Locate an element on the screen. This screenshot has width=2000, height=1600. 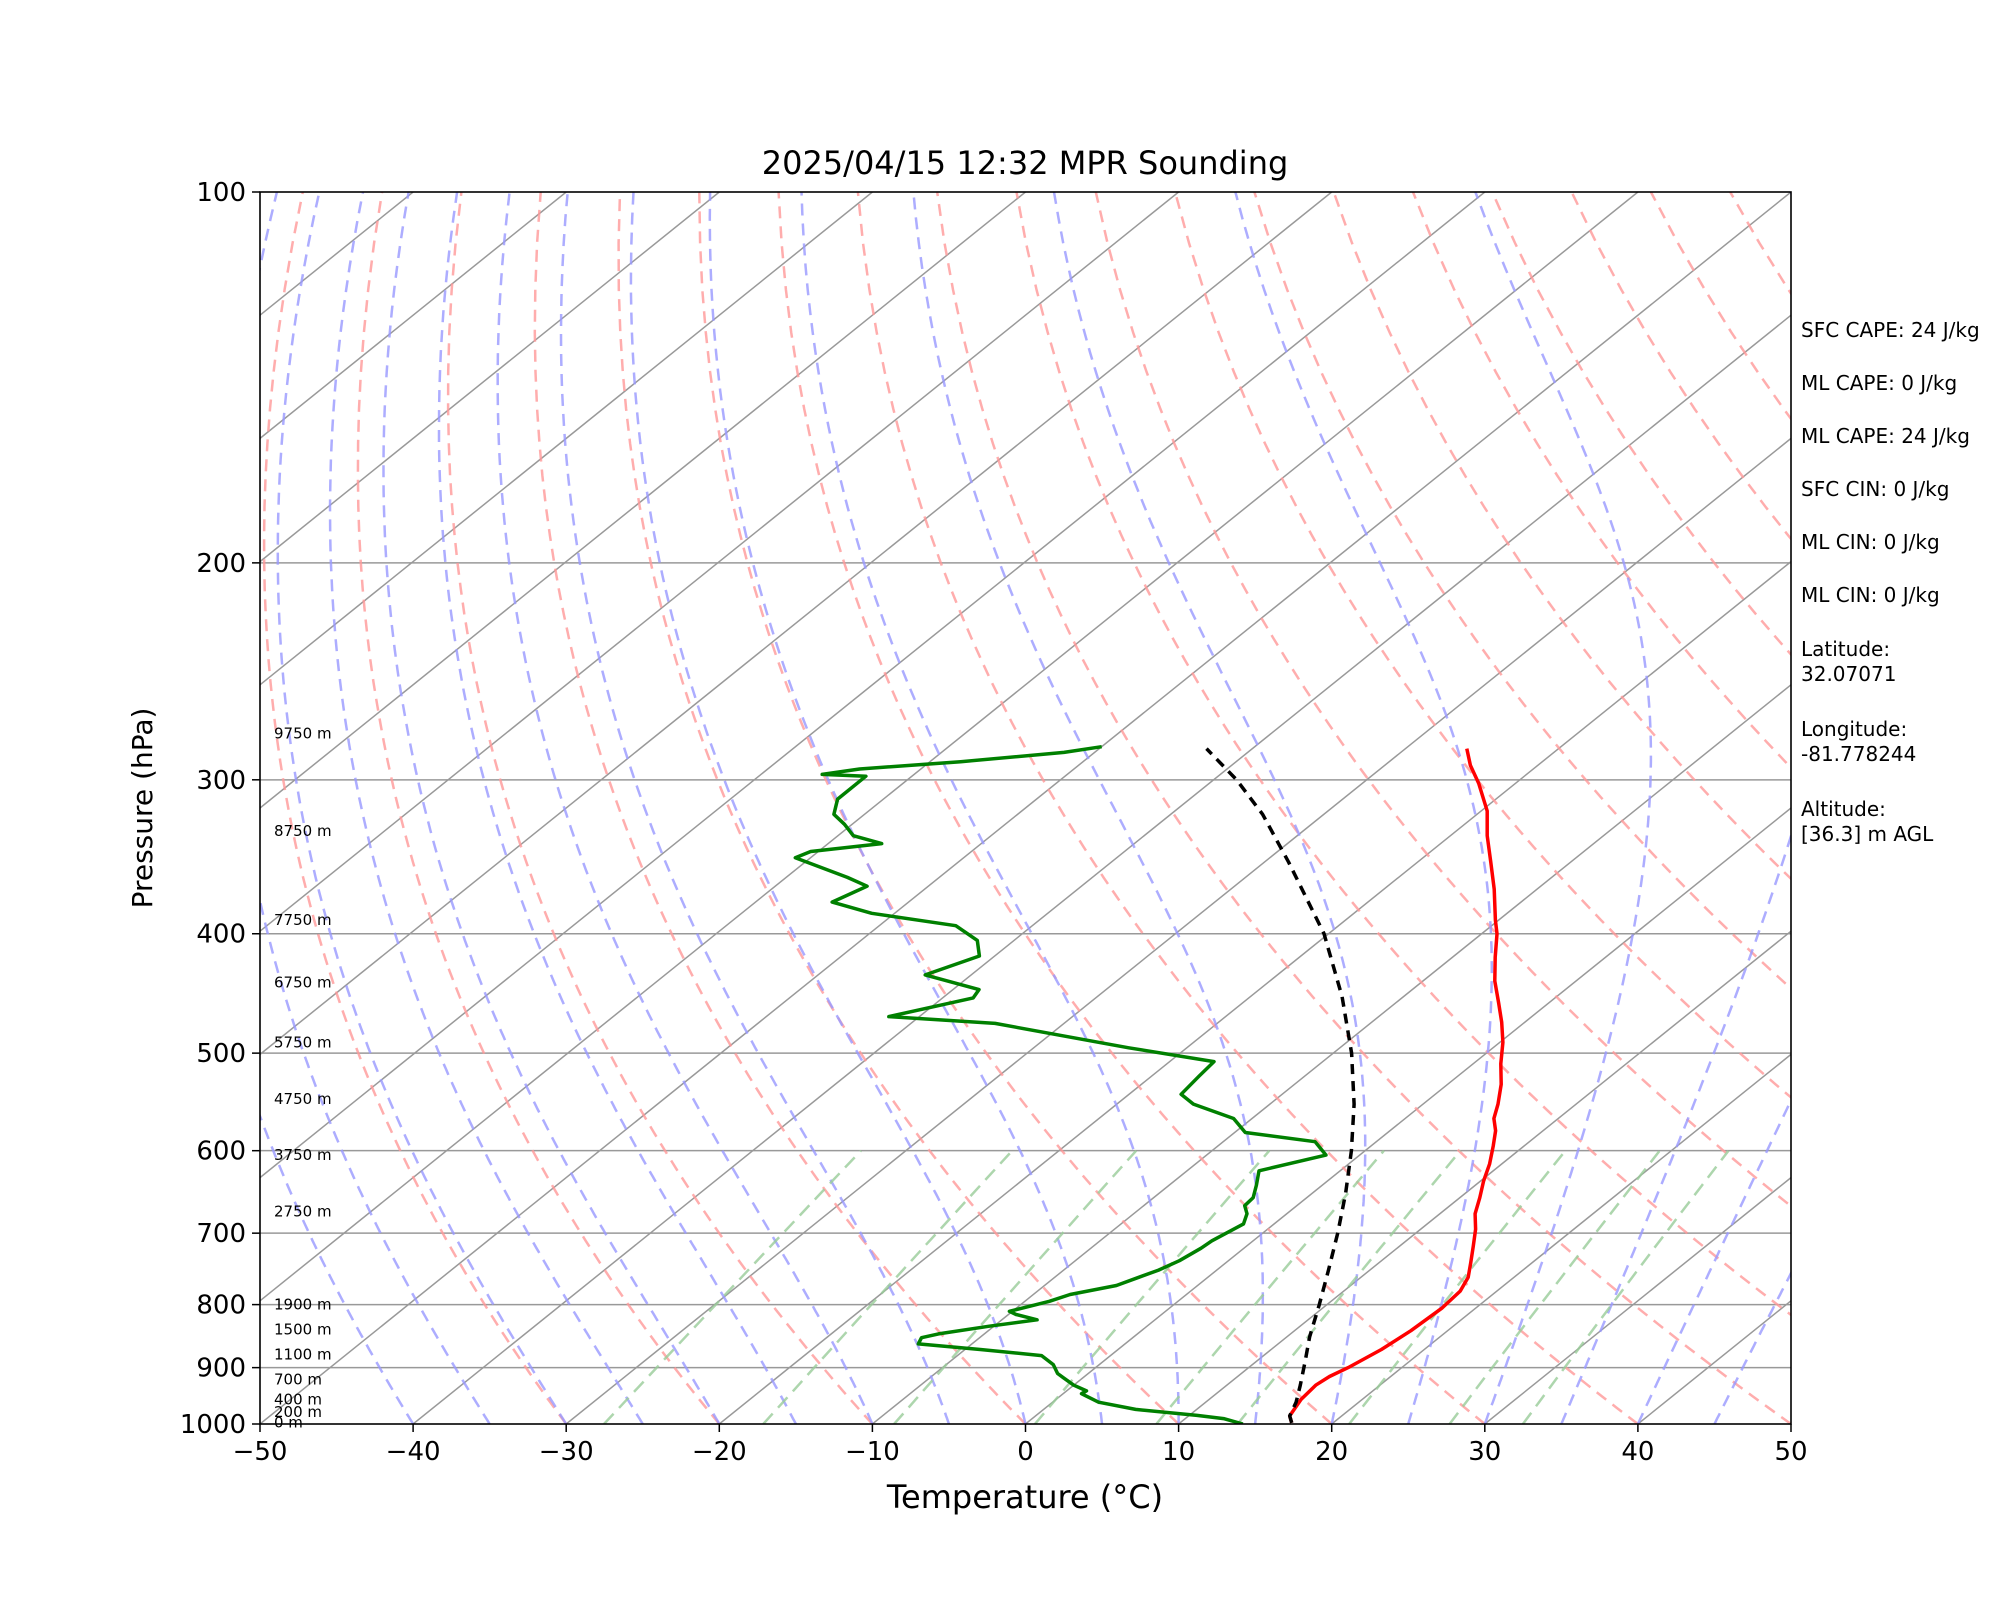
height-label: 1900 m is located at coordinates (303, 1305).